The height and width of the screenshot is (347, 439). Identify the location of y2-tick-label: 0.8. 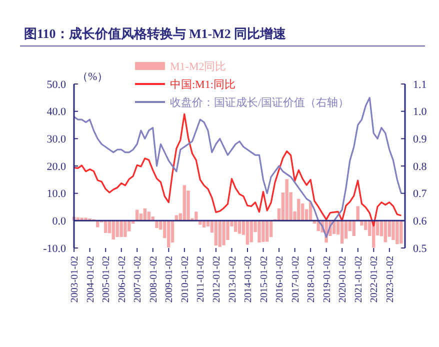
(420, 166).